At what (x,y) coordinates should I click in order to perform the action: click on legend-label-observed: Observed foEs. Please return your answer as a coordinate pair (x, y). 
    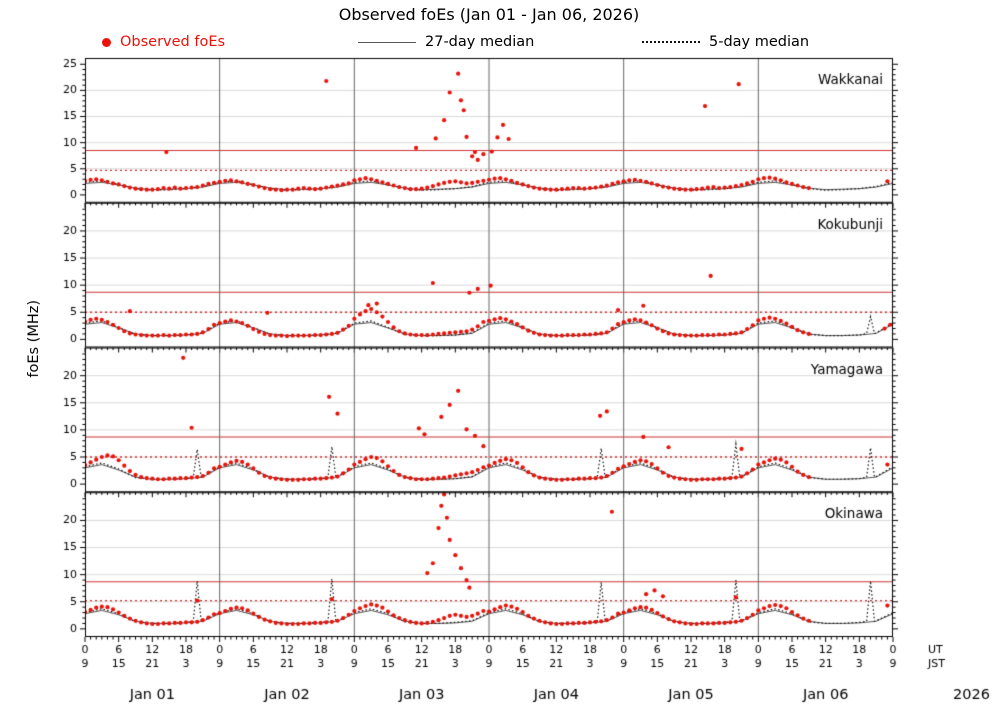
    Looking at the image, I should click on (173, 42).